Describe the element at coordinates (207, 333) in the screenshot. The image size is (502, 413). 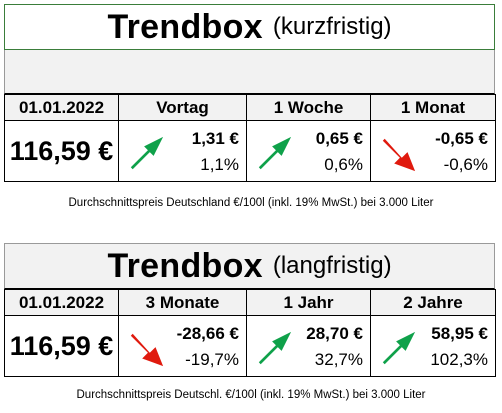
I see `change-amount: -28,66 €` at that location.